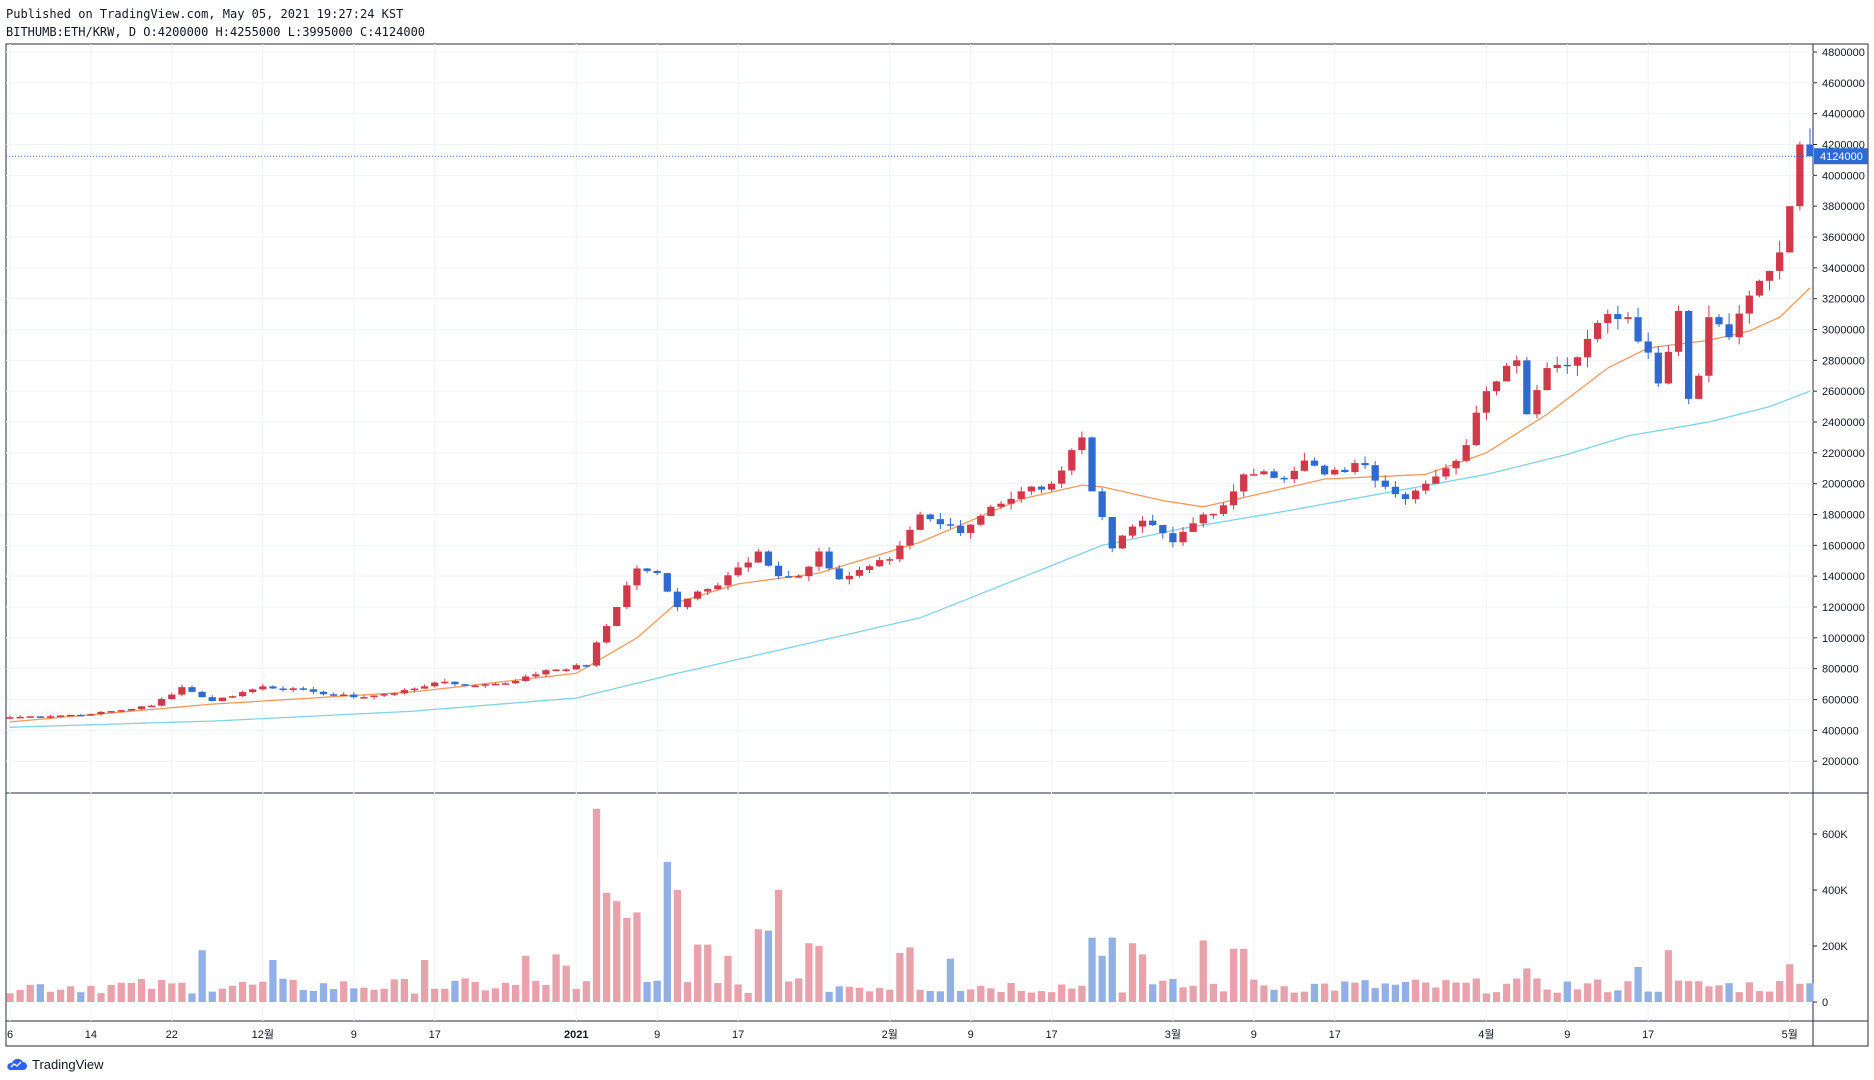 The image size is (1874, 1080). What do you see at coordinates (1843, 300) in the screenshot?
I see `price-tick-label: 3200000` at bounding box center [1843, 300].